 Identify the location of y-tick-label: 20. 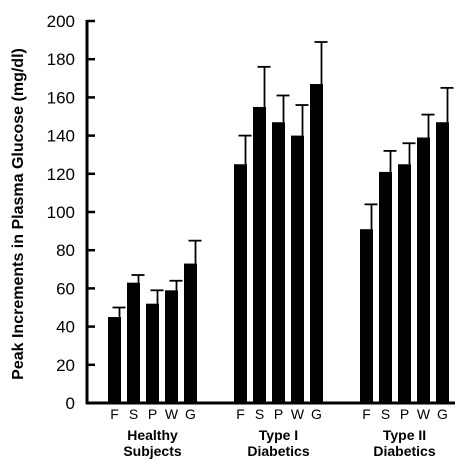
(65, 365).